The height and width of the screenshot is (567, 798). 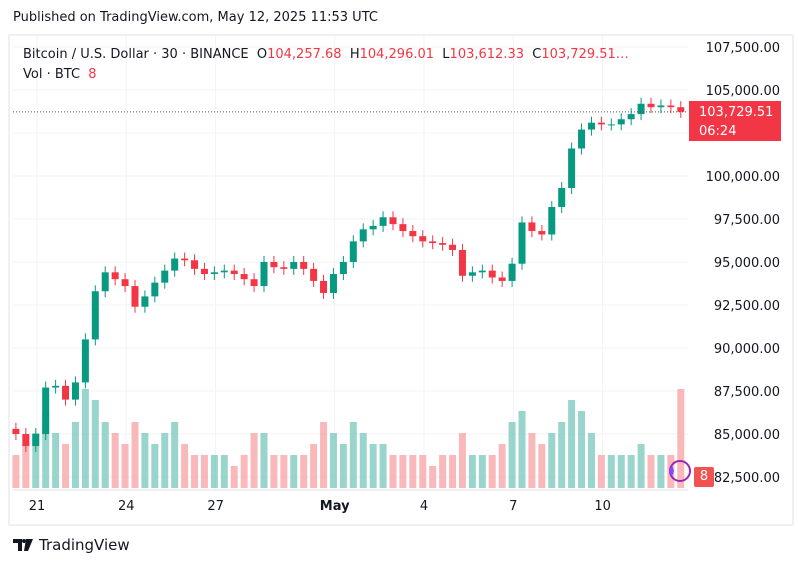 I want to click on close-label: C, so click(x=537, y=54).